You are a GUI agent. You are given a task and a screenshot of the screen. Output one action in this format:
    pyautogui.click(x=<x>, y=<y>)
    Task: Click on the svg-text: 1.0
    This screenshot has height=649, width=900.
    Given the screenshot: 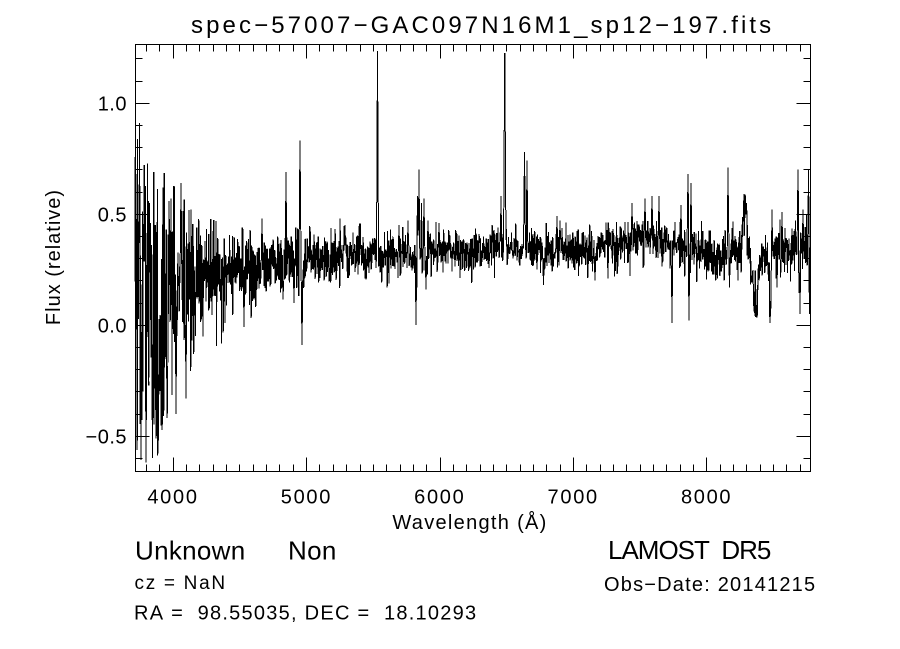 What is the action you would take?
    pyautogui.click(x=112, y=104)
    